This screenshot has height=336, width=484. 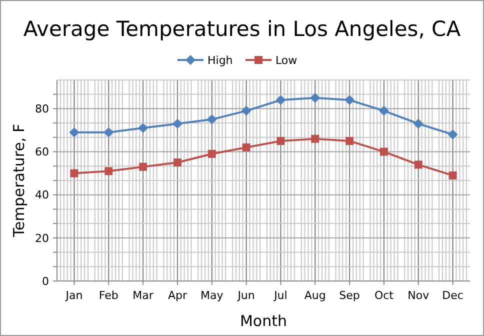 What do you see at coordinates (220, 60) in the screenshot?
I see `legend-label: High` at bounding box center [220, 60].